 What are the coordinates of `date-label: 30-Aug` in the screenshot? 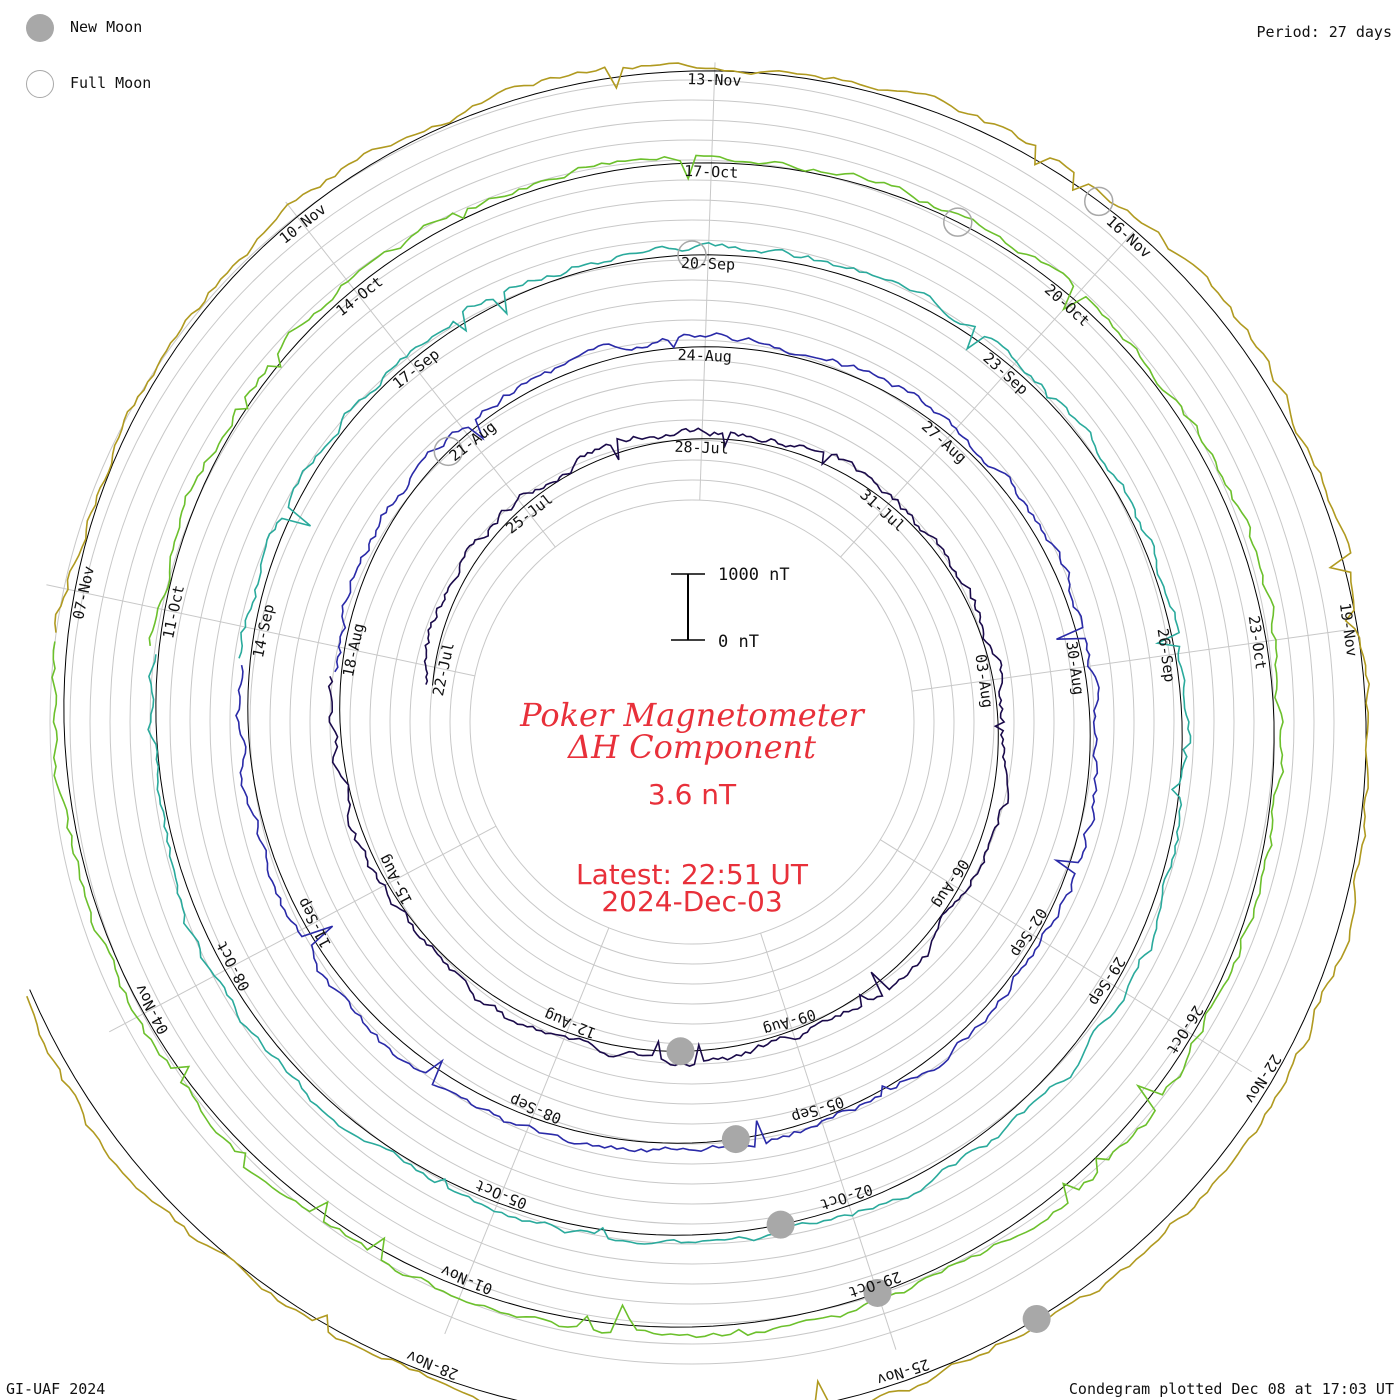 It's located at (1074, 668).